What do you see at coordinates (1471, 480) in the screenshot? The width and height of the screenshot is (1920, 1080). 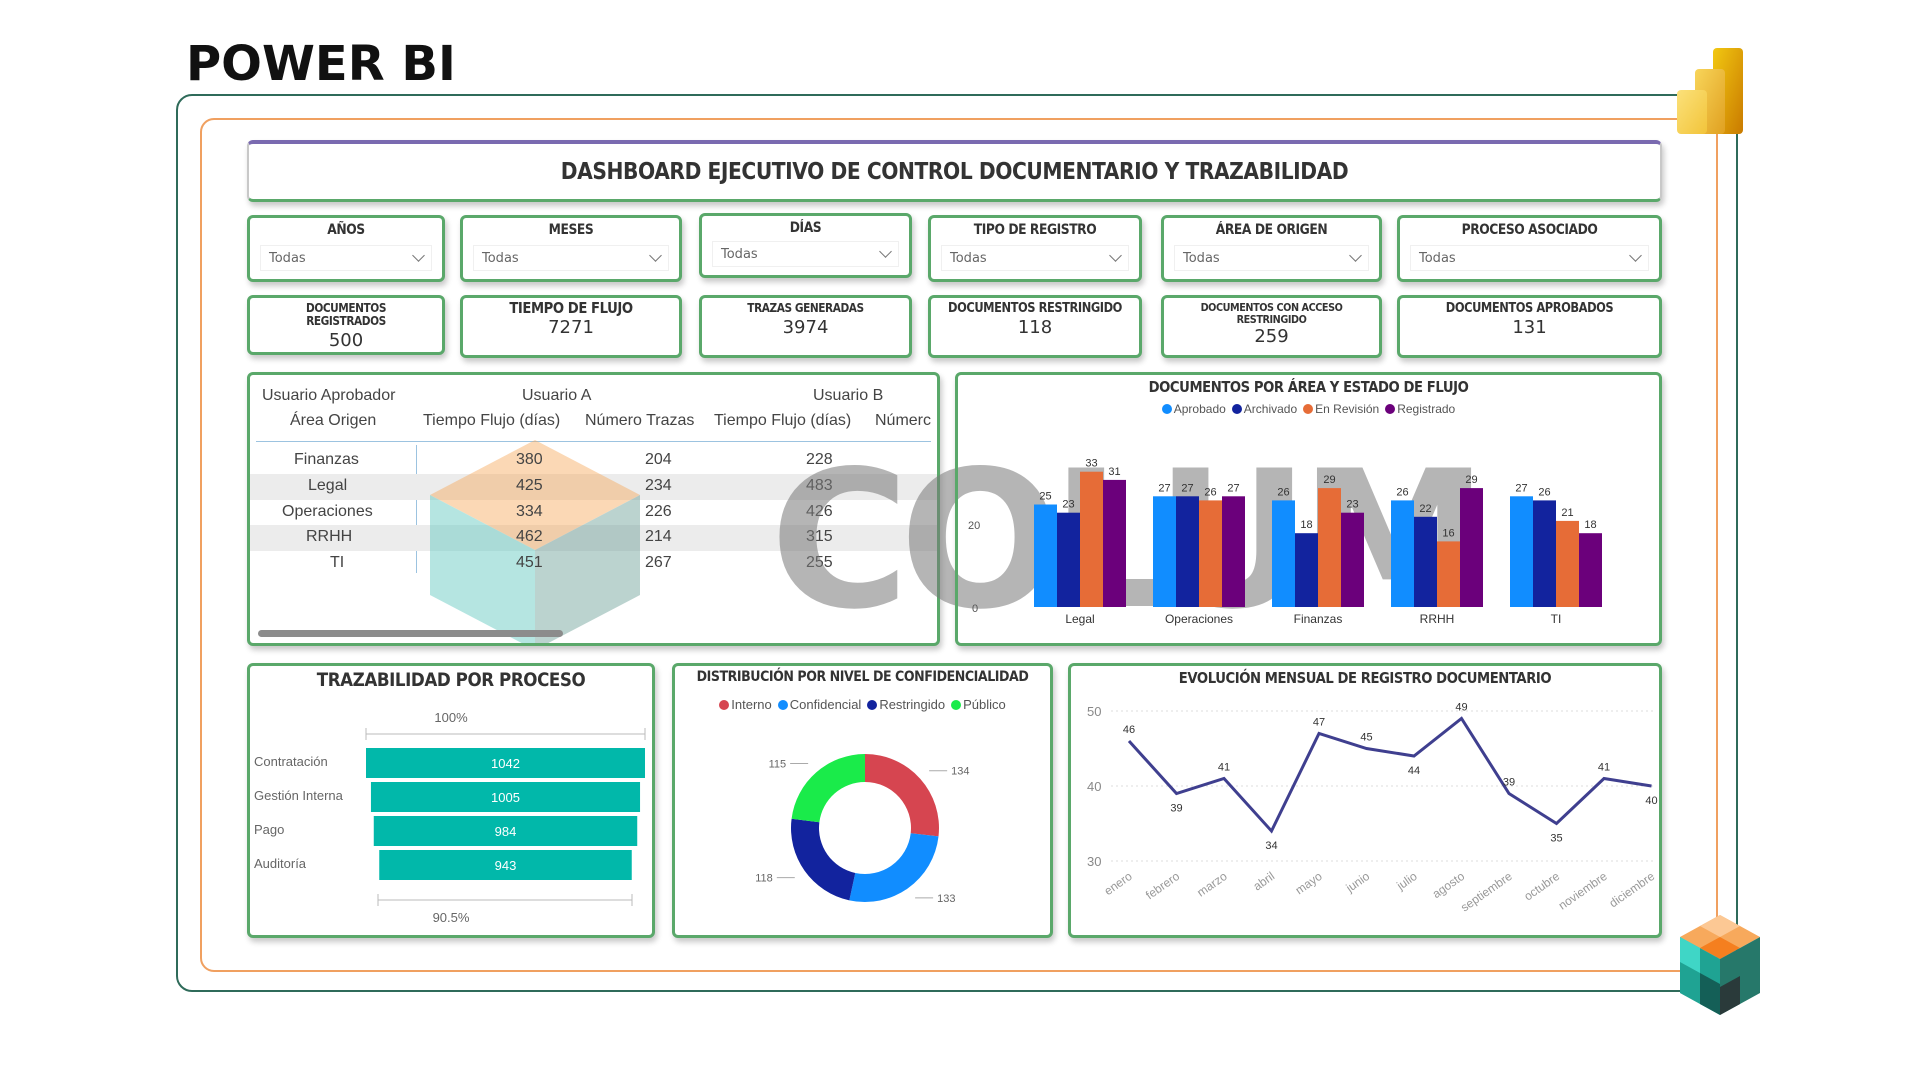 I see `svg-text: 29` at bounding box center [1471, 480].